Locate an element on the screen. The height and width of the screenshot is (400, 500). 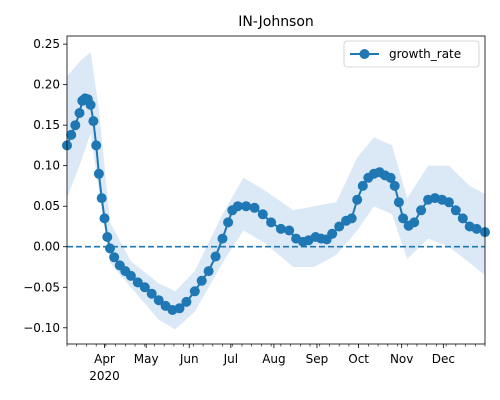
x-axis: Apr May Jun Jul Aug Sep Oct Nov Dec 2020 is located at coordinates (276, 363).